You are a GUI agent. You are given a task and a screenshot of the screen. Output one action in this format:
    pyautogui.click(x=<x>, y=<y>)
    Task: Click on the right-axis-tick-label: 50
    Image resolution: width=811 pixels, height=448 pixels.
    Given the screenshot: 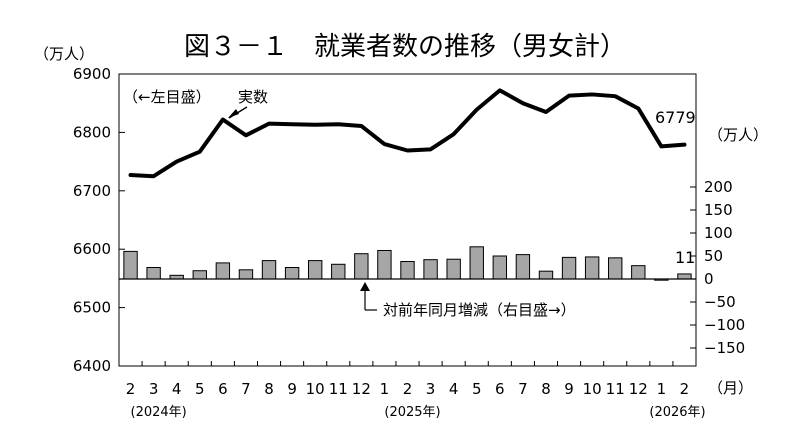 What is the action you would take?
    pyautogui.click(x=713, y=256)
    